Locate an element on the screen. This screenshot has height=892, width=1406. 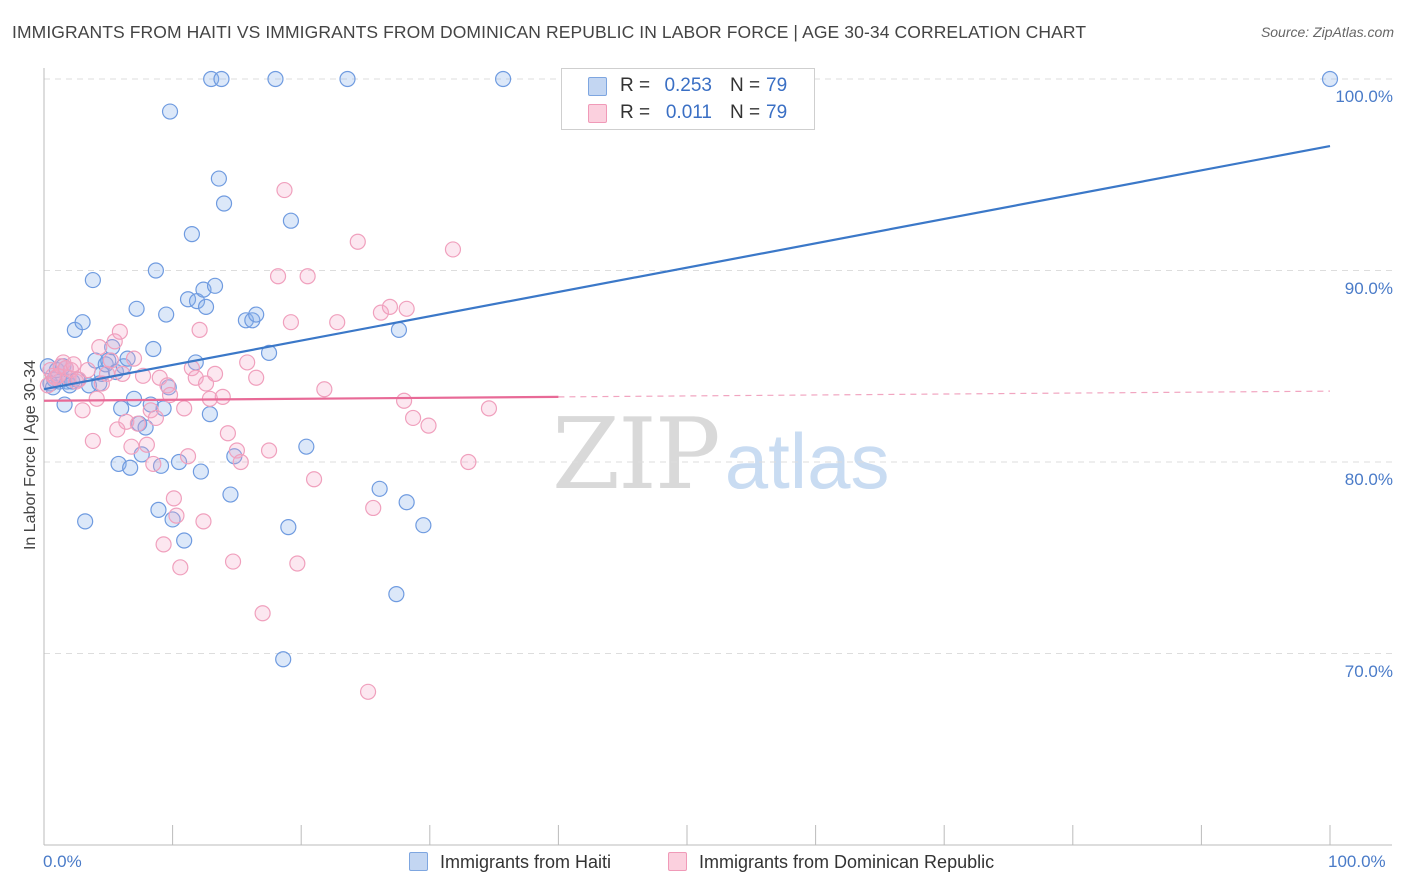
source-label: Source: ZipAtlas.com is located at coordinates (1327, 32).